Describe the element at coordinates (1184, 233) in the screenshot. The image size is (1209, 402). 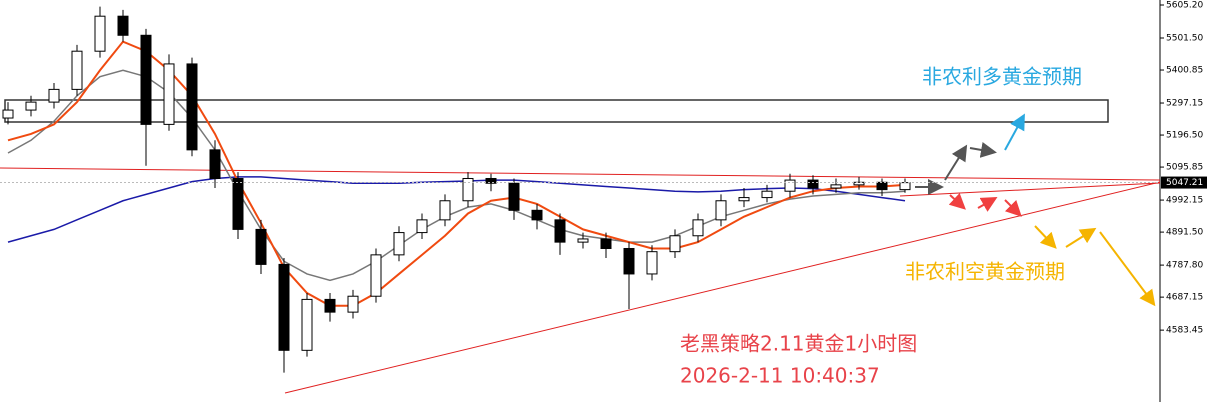
I see `y-tick-label: 4891.50` at that location.